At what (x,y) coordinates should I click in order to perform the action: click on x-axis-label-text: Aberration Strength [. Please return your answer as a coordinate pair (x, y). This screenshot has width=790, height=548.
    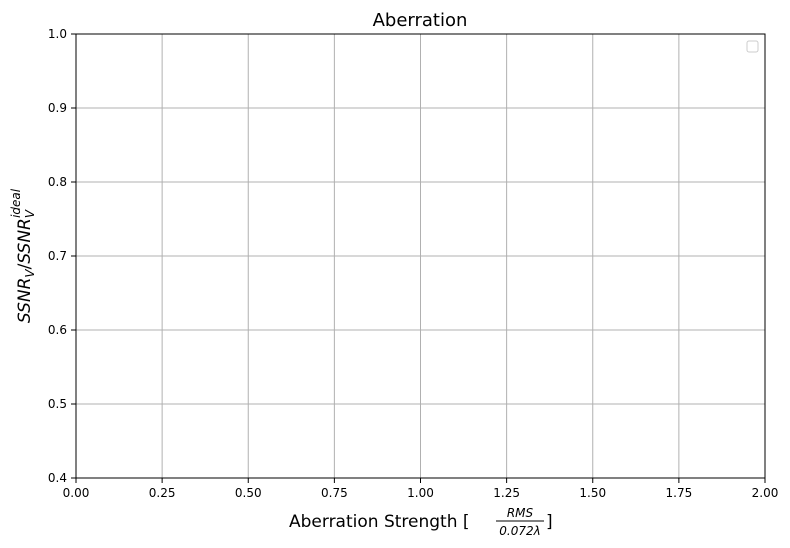
    Looking at the image, I should click on (379, 522).